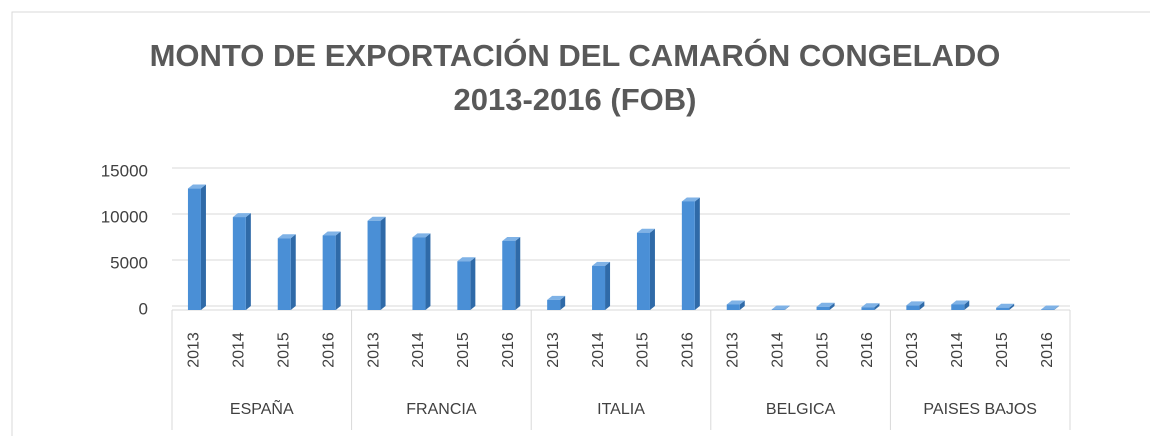 This screenshot has width=1150, height=441. I want to click on group-label: FRANCIA, so click(441, 409).